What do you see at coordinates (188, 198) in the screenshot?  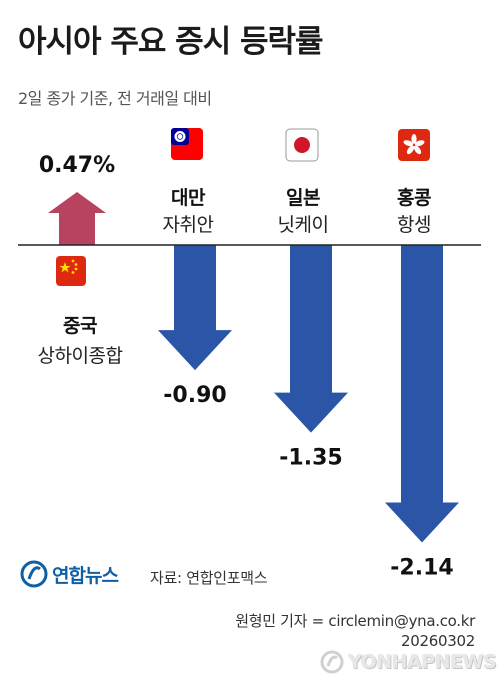 I see `category-label-taiwan: 대만` at bounding box center [188, 198].